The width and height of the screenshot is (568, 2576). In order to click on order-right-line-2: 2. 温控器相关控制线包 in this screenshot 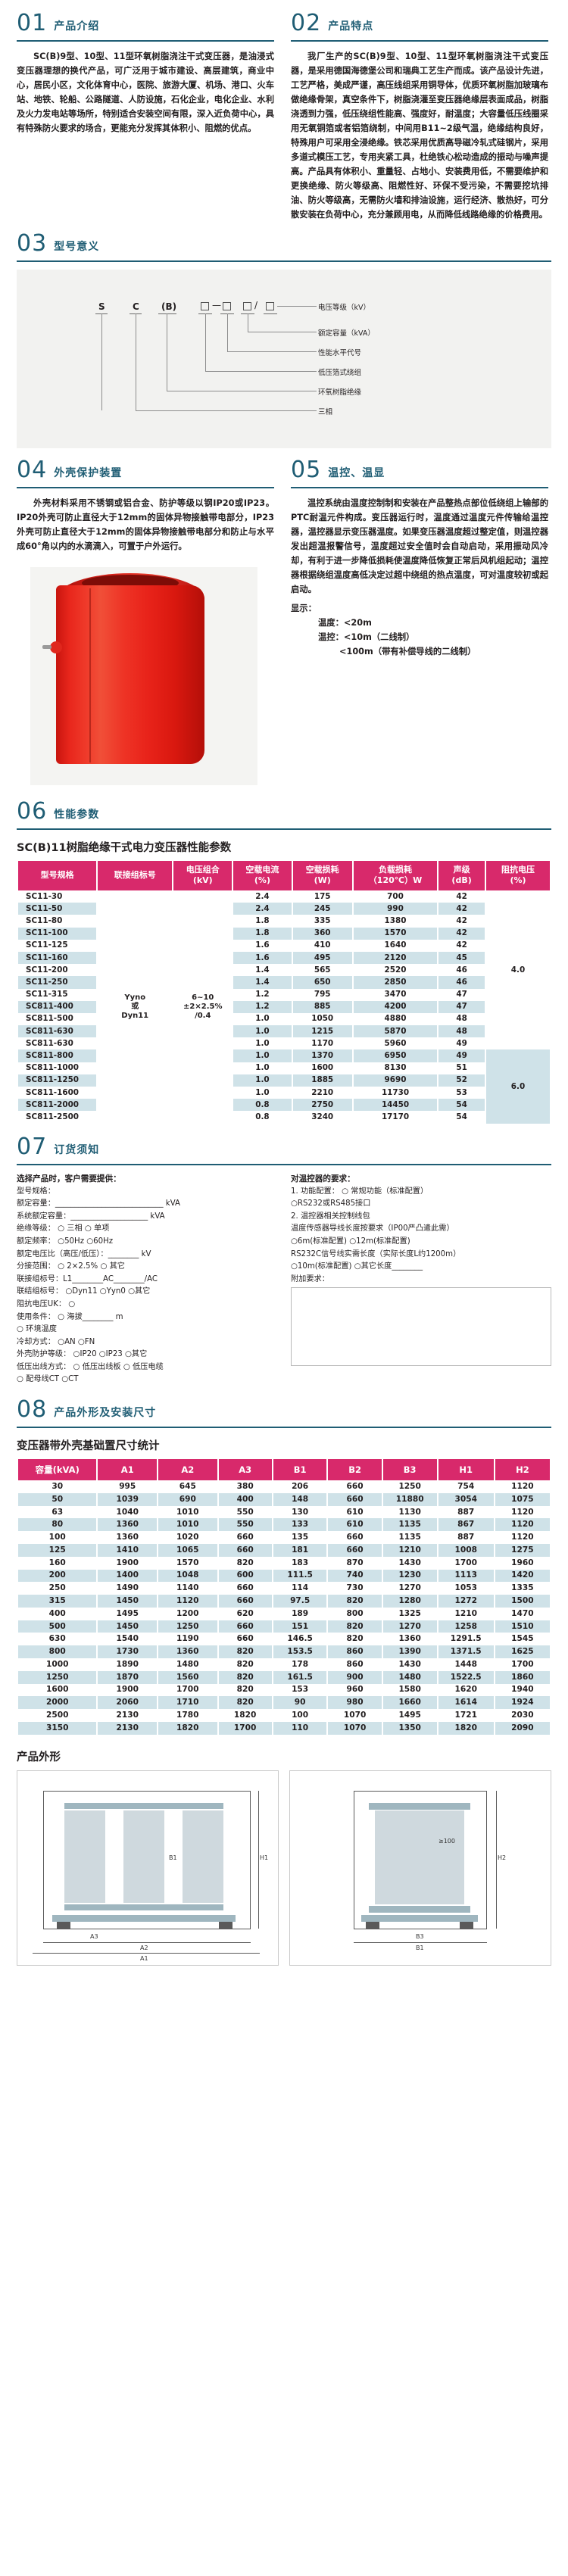, I will do `click(330, 1216)`.